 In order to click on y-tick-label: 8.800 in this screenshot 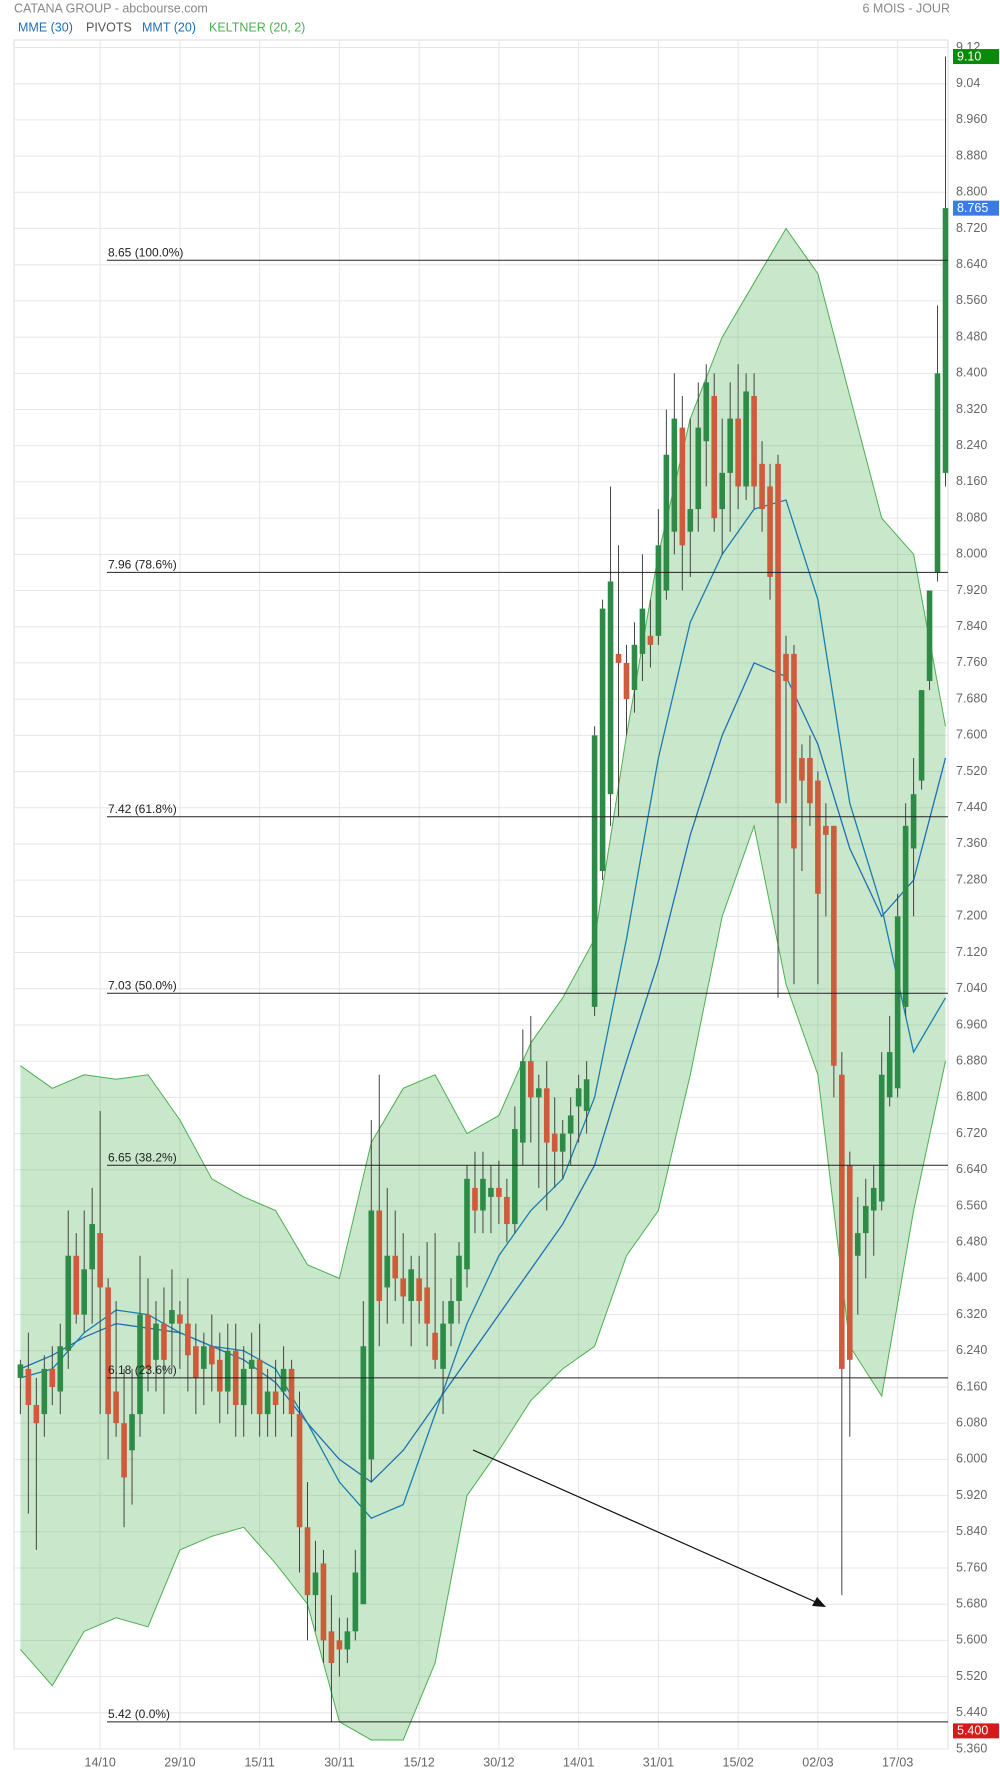, I will do `click(971, 192)`.